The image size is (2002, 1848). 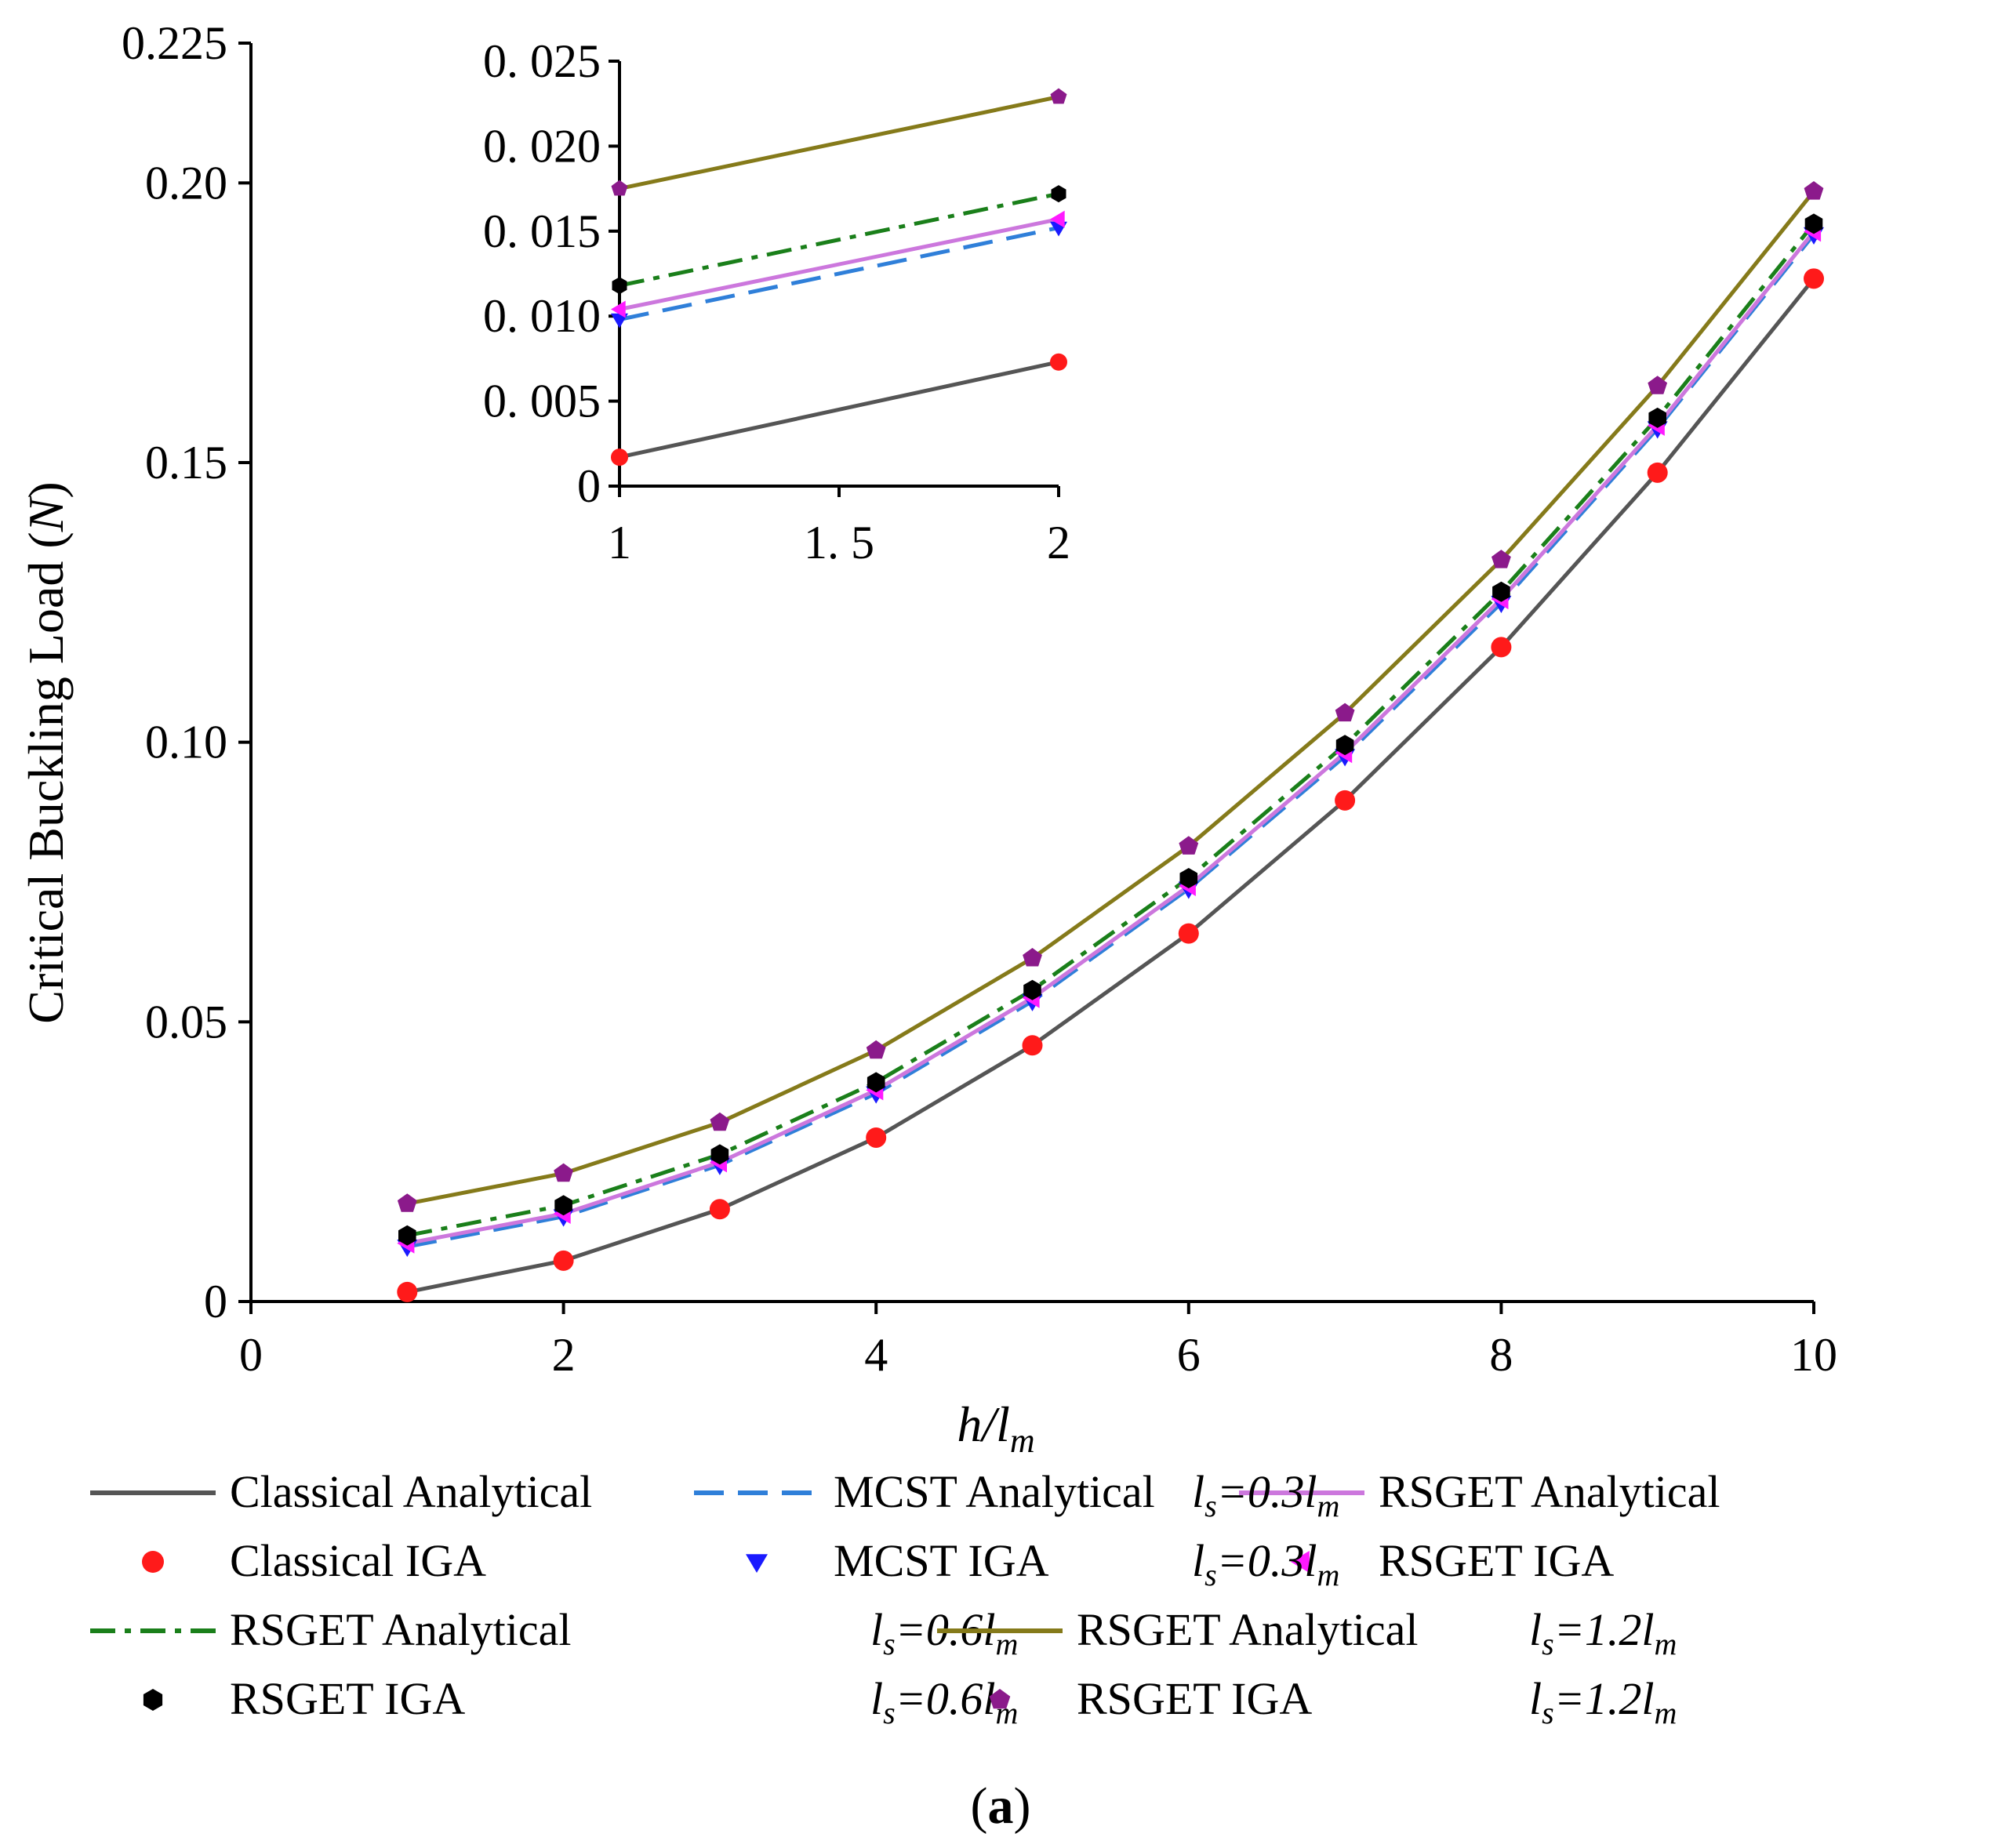 I want to click on y-tick-label: 0.10, so click(x=186, y=742).